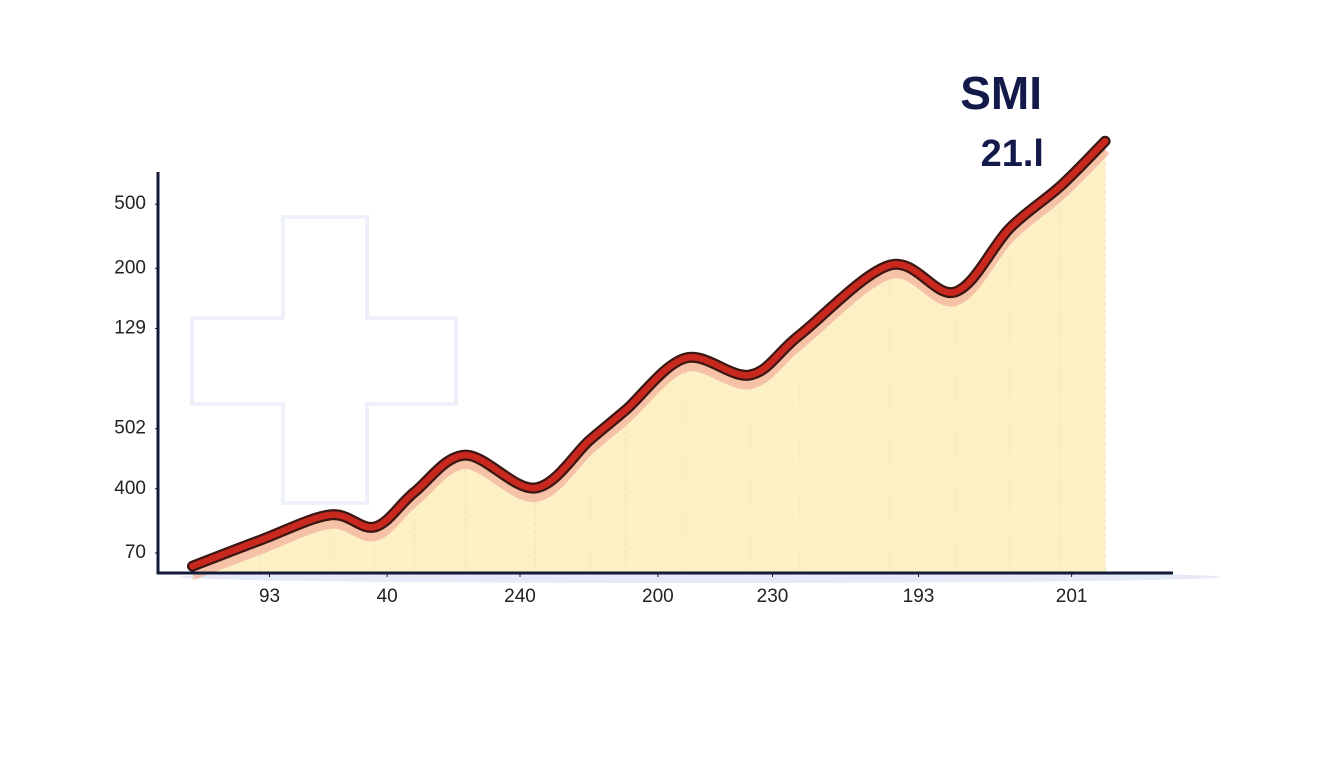  Describe the element at coordinates (919, 596) in the screenshot. I see `x-tick-label: 193` at that location.